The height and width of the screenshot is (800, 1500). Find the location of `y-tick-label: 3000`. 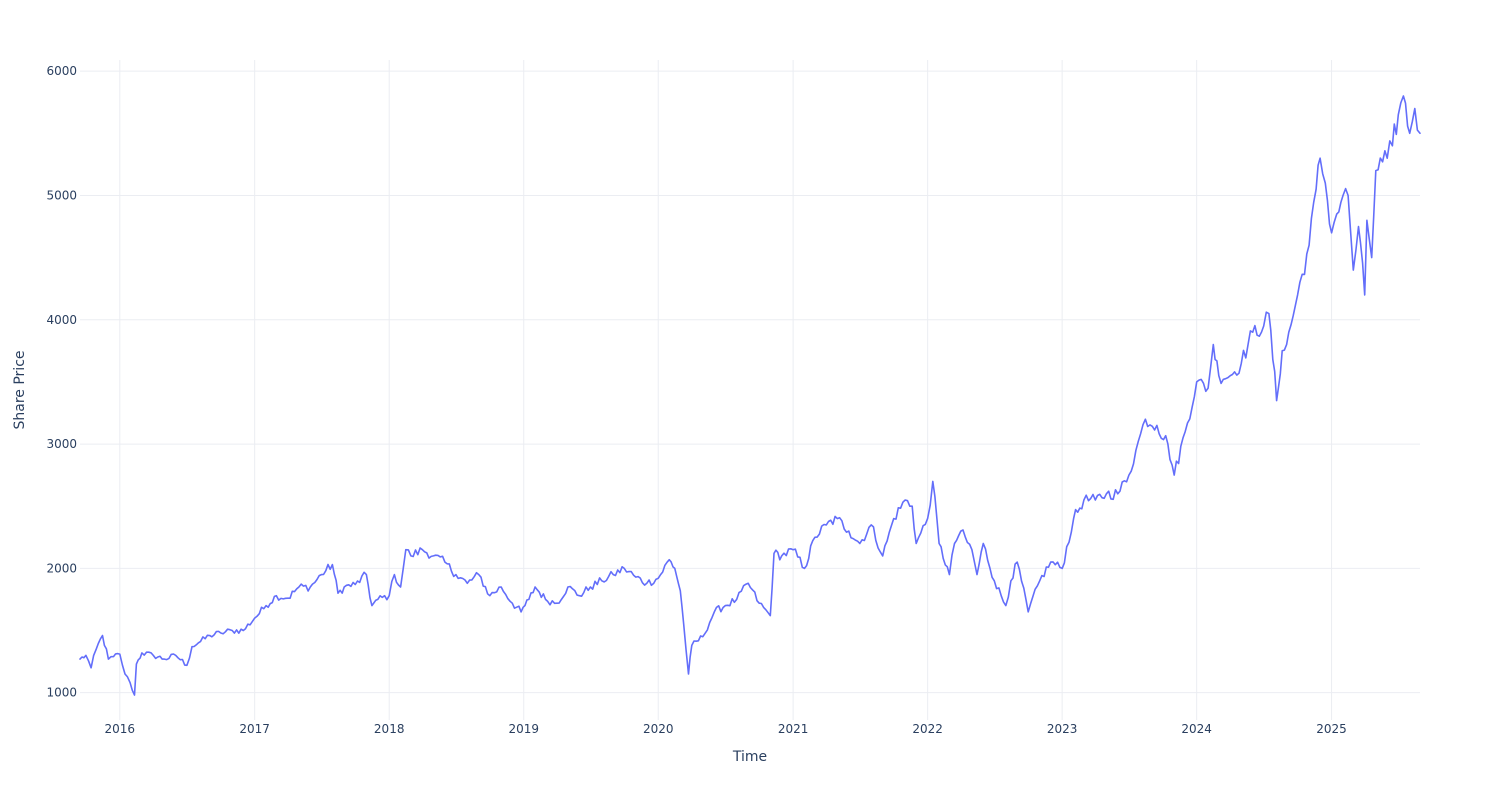

y-tick-label: 3000 is located at coordinates (61, 444).